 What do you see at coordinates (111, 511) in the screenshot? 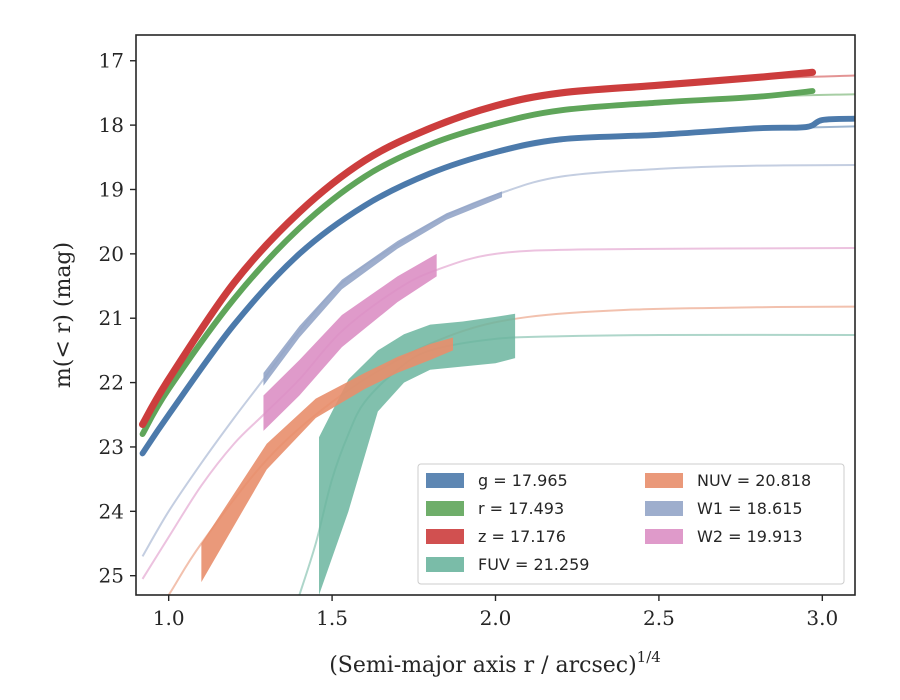
I see `y-tick-label: 24` at bounding box center [111, 511].